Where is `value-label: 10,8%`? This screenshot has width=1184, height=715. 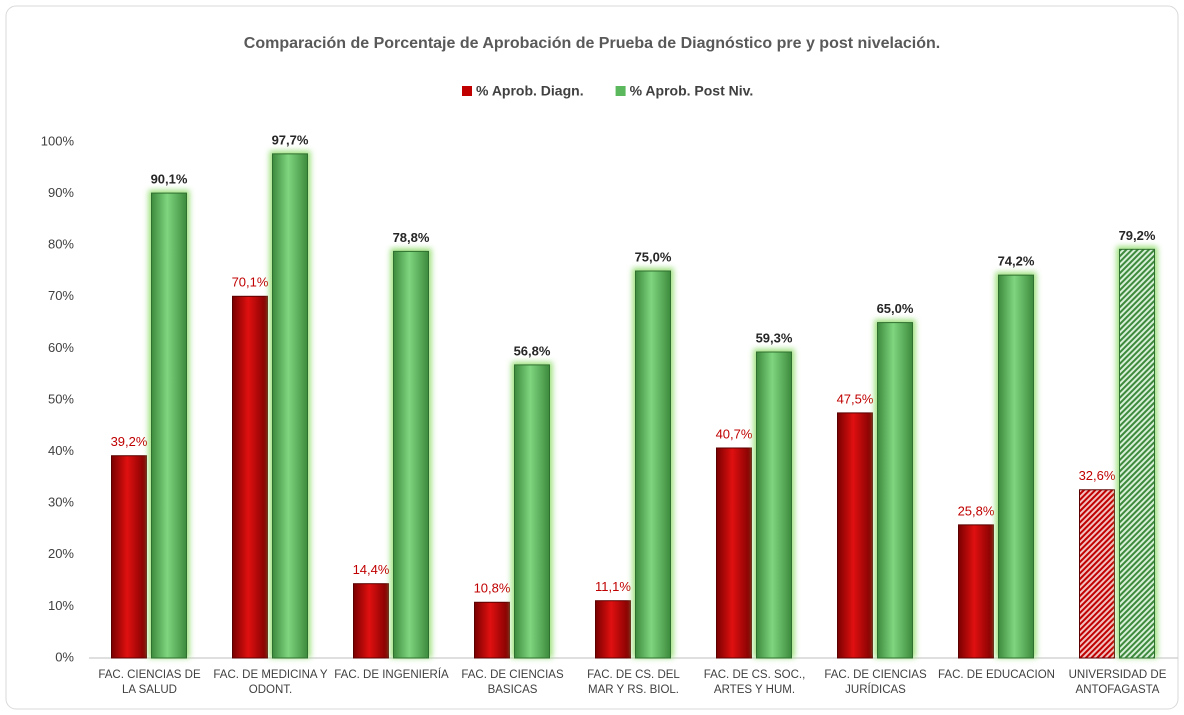 value-label: 10,8% is located at coordinates (492, 588).